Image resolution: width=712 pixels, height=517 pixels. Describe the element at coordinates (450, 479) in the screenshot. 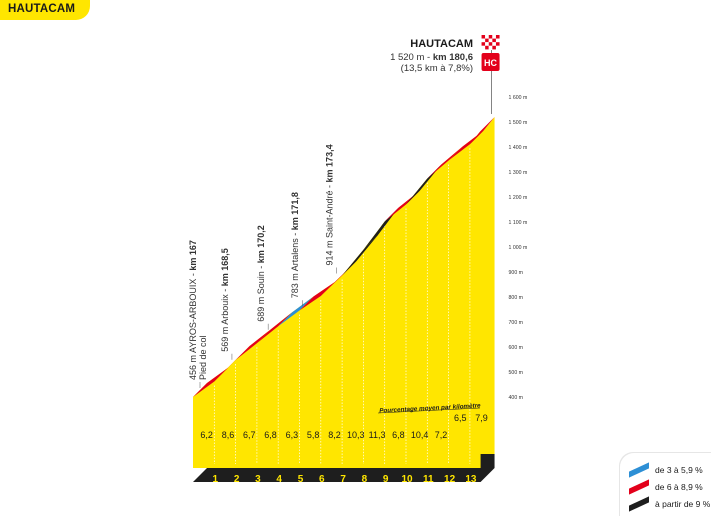

I see `x-km-label: 12` at that location.